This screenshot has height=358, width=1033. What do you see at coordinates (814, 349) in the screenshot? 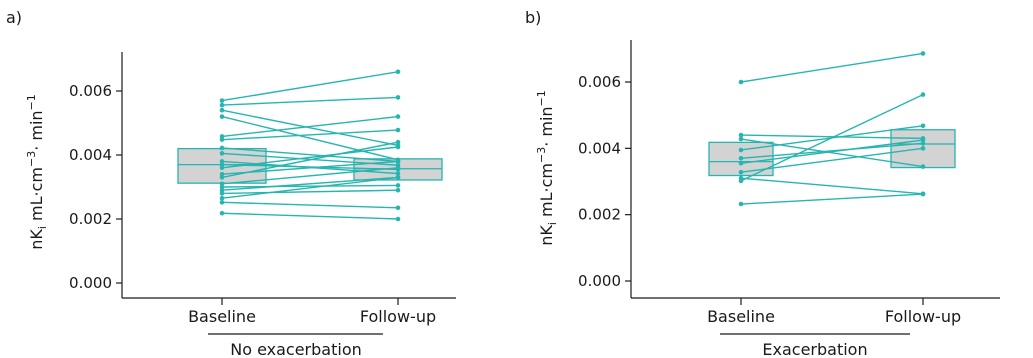
I see `group-label: Exacerbation` at bounding box center [814, 349].